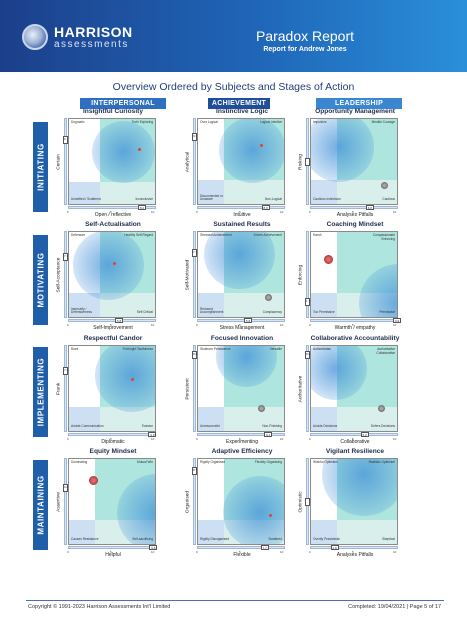  What do you see at coordinates (307, 161) in the screenshot?
I see `y-score-badge` at bounding box center [307, 161].